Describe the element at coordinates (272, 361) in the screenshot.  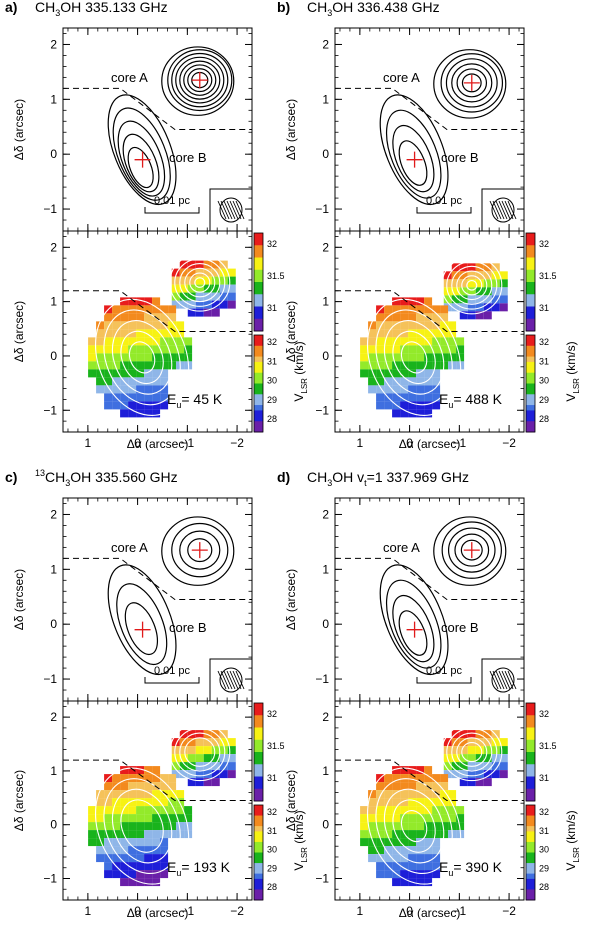
I see `colorbar-tick-core-b: 31` at that location.